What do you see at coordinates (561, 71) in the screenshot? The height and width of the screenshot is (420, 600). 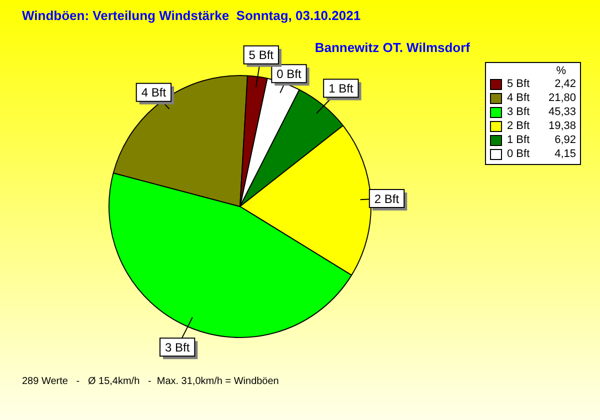 I see `legend-title: %` at bounding box center [561, 71].